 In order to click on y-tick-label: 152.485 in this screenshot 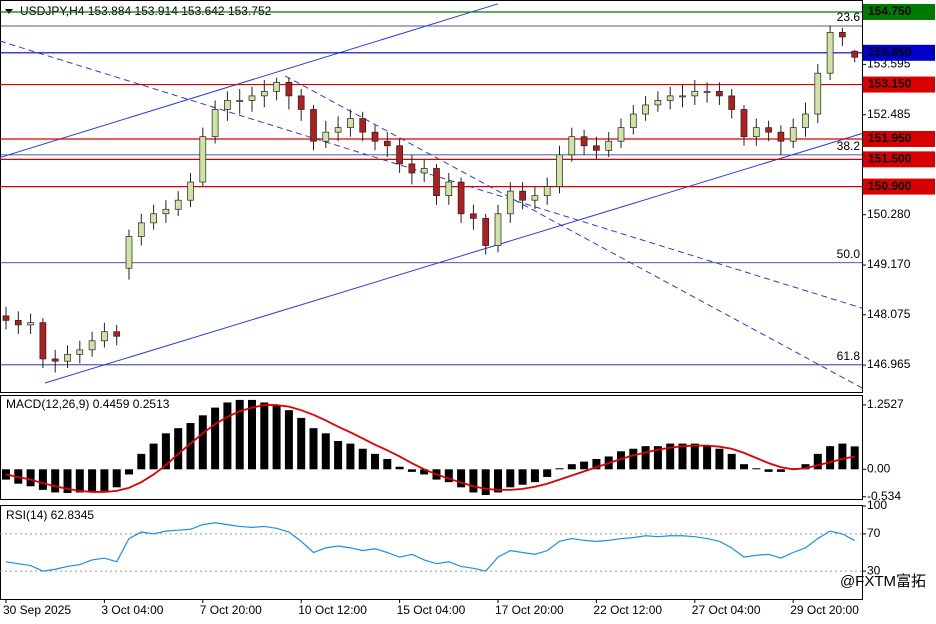, I will do `click(889, 114)`.